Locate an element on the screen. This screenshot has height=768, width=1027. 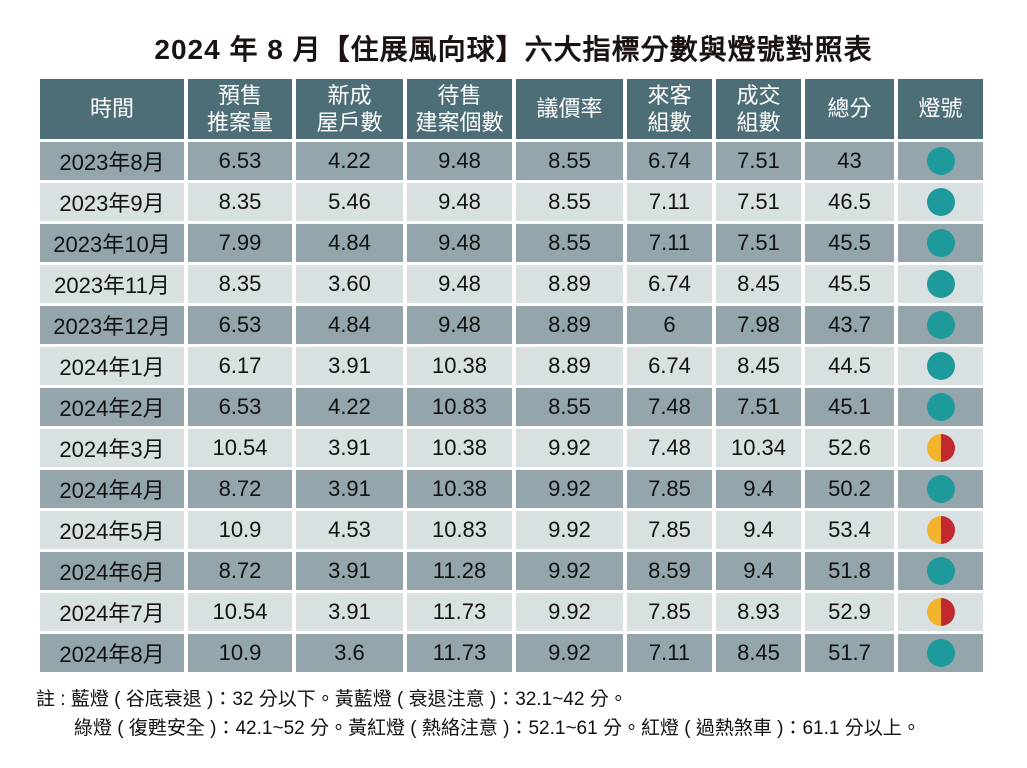
period-cell: 2024年7月 is located at coordinates (112, 612).